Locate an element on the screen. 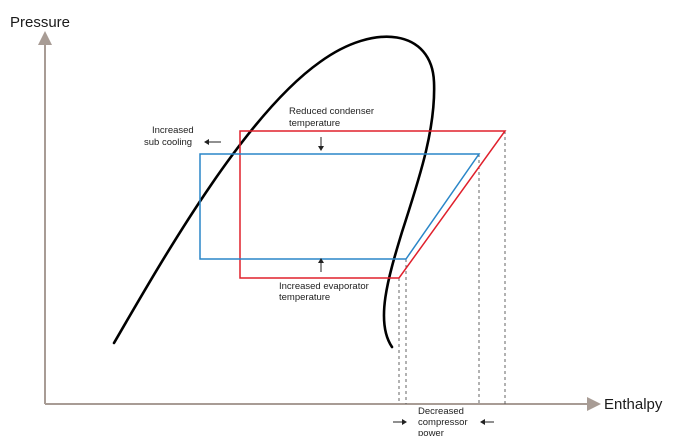 The image size is (690, 436). right-arrow-icon is located at coordinates (400, 422).